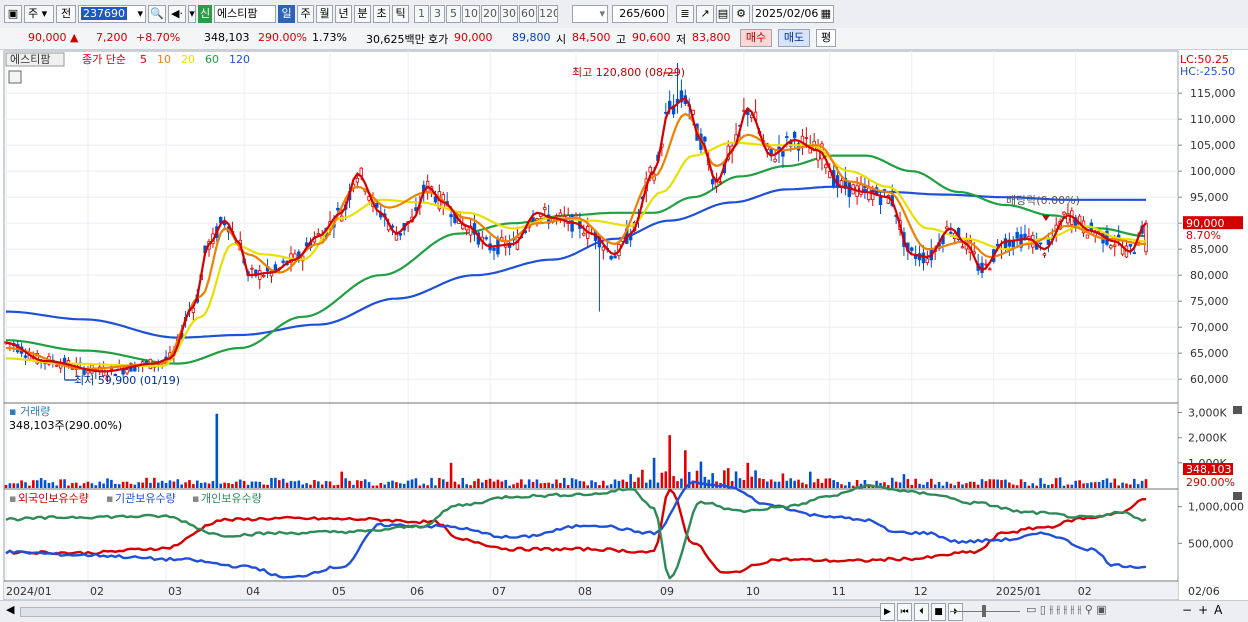 The image size is (1248, 622). I want to click on zoom-button: +, so click(1203, 610).